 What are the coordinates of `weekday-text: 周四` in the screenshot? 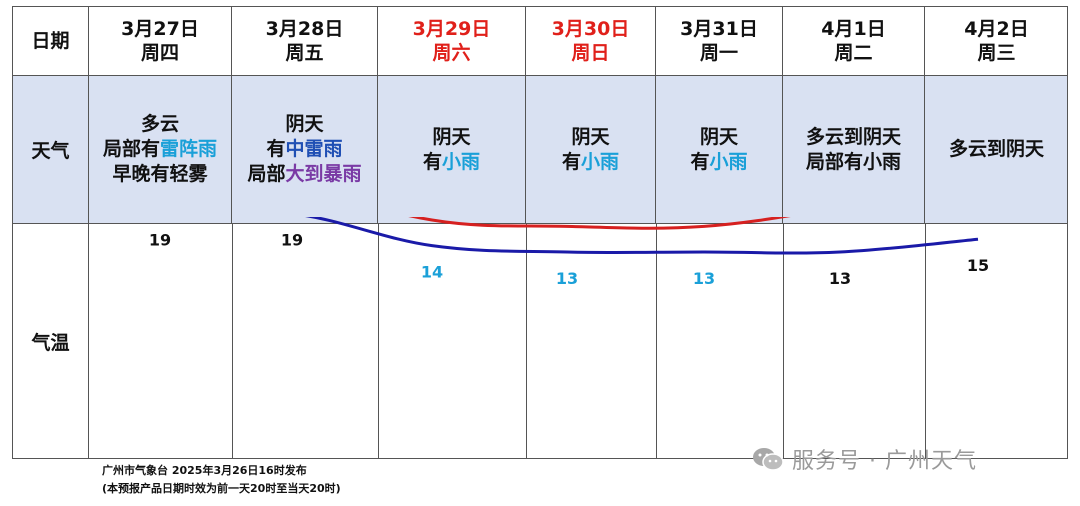 It's located at (159, 53).